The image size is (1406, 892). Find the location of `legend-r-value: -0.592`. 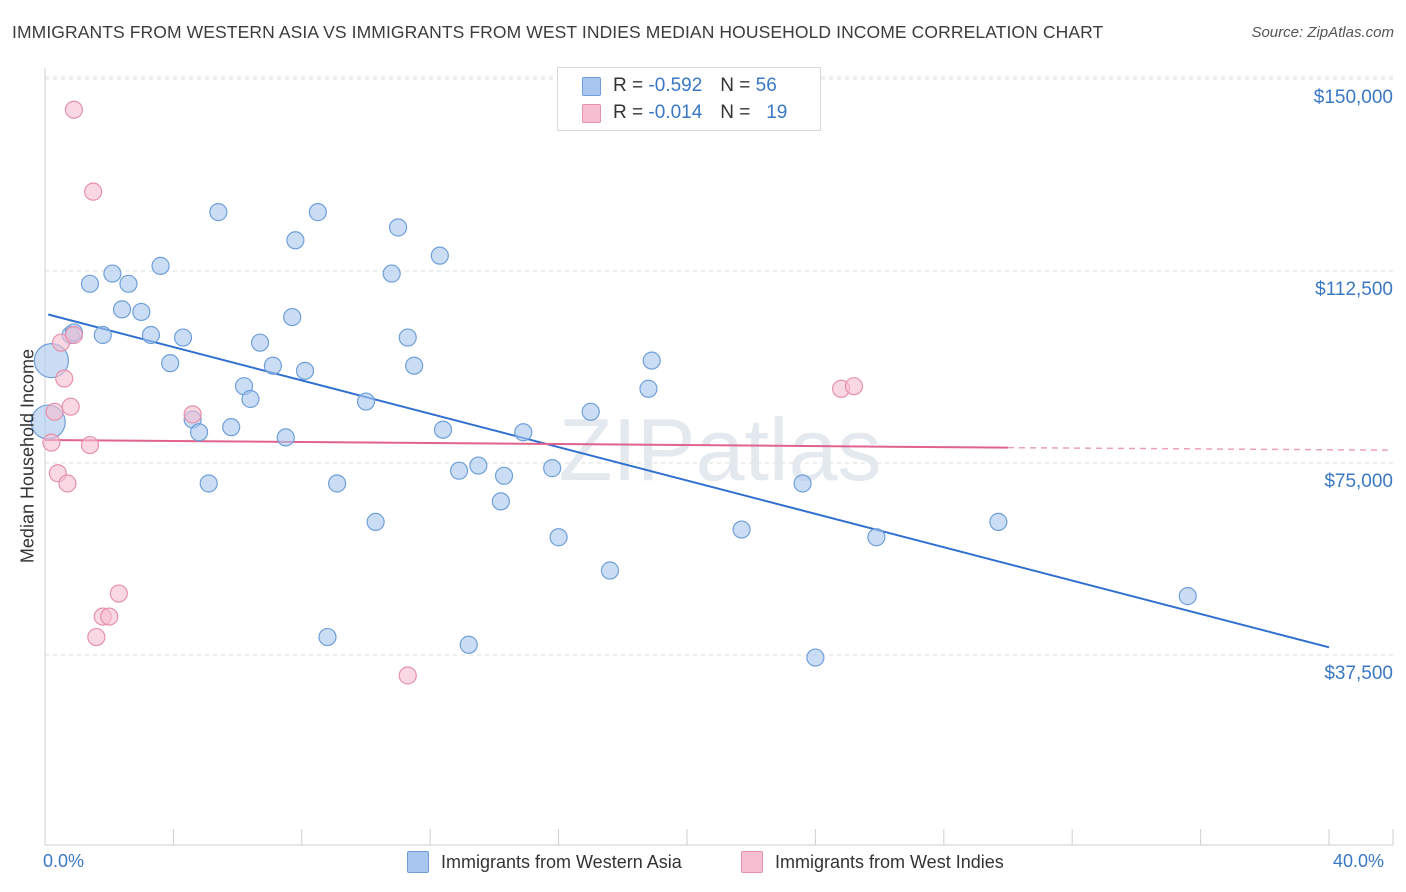

legend-r-value: -0.592 is located at coordinates (675, 85).